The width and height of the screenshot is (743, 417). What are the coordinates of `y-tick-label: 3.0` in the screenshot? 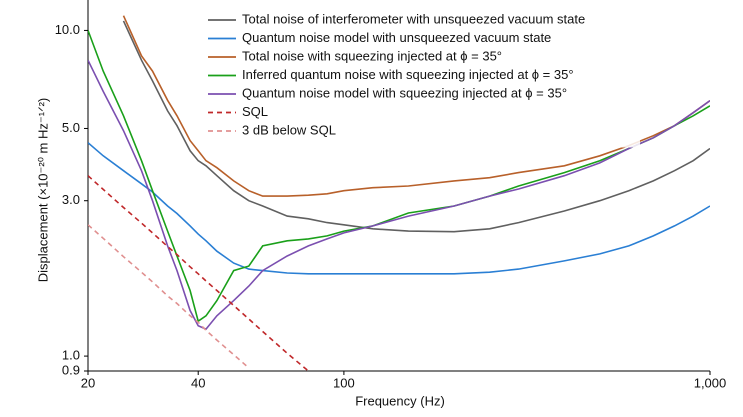 It's located at (71, 199).